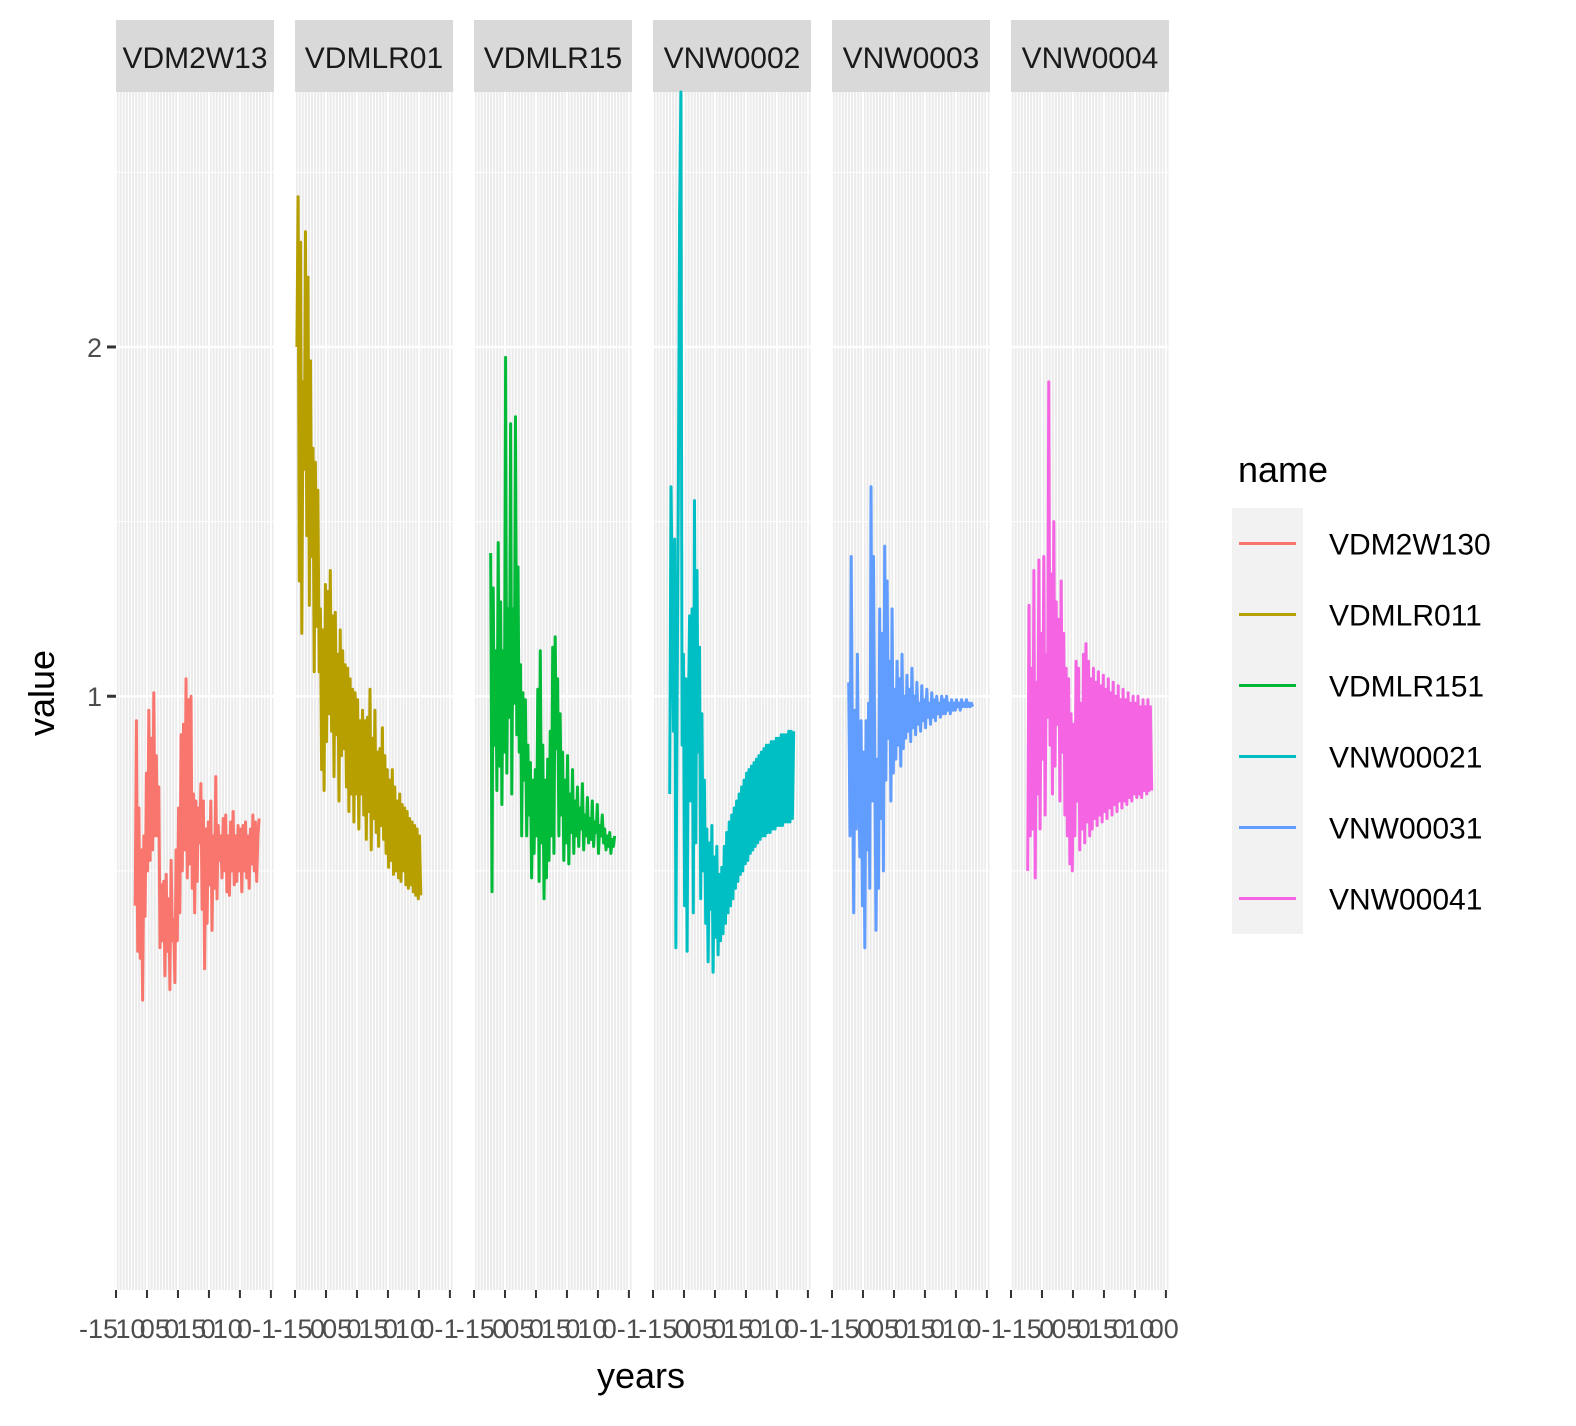  I want to click on legend-label: VDMLR011, so click(1405, 616).